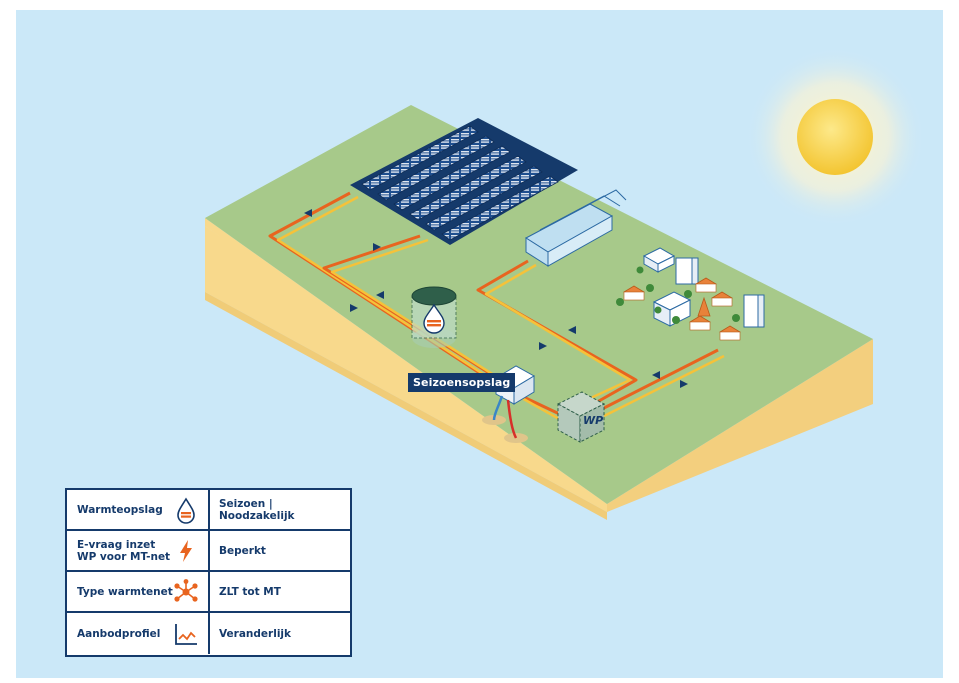 The width and height of the screenshot is (959, 683). I want to click on legend-row: Aanbodprofiel Veranderlijk, so click(208, 633).